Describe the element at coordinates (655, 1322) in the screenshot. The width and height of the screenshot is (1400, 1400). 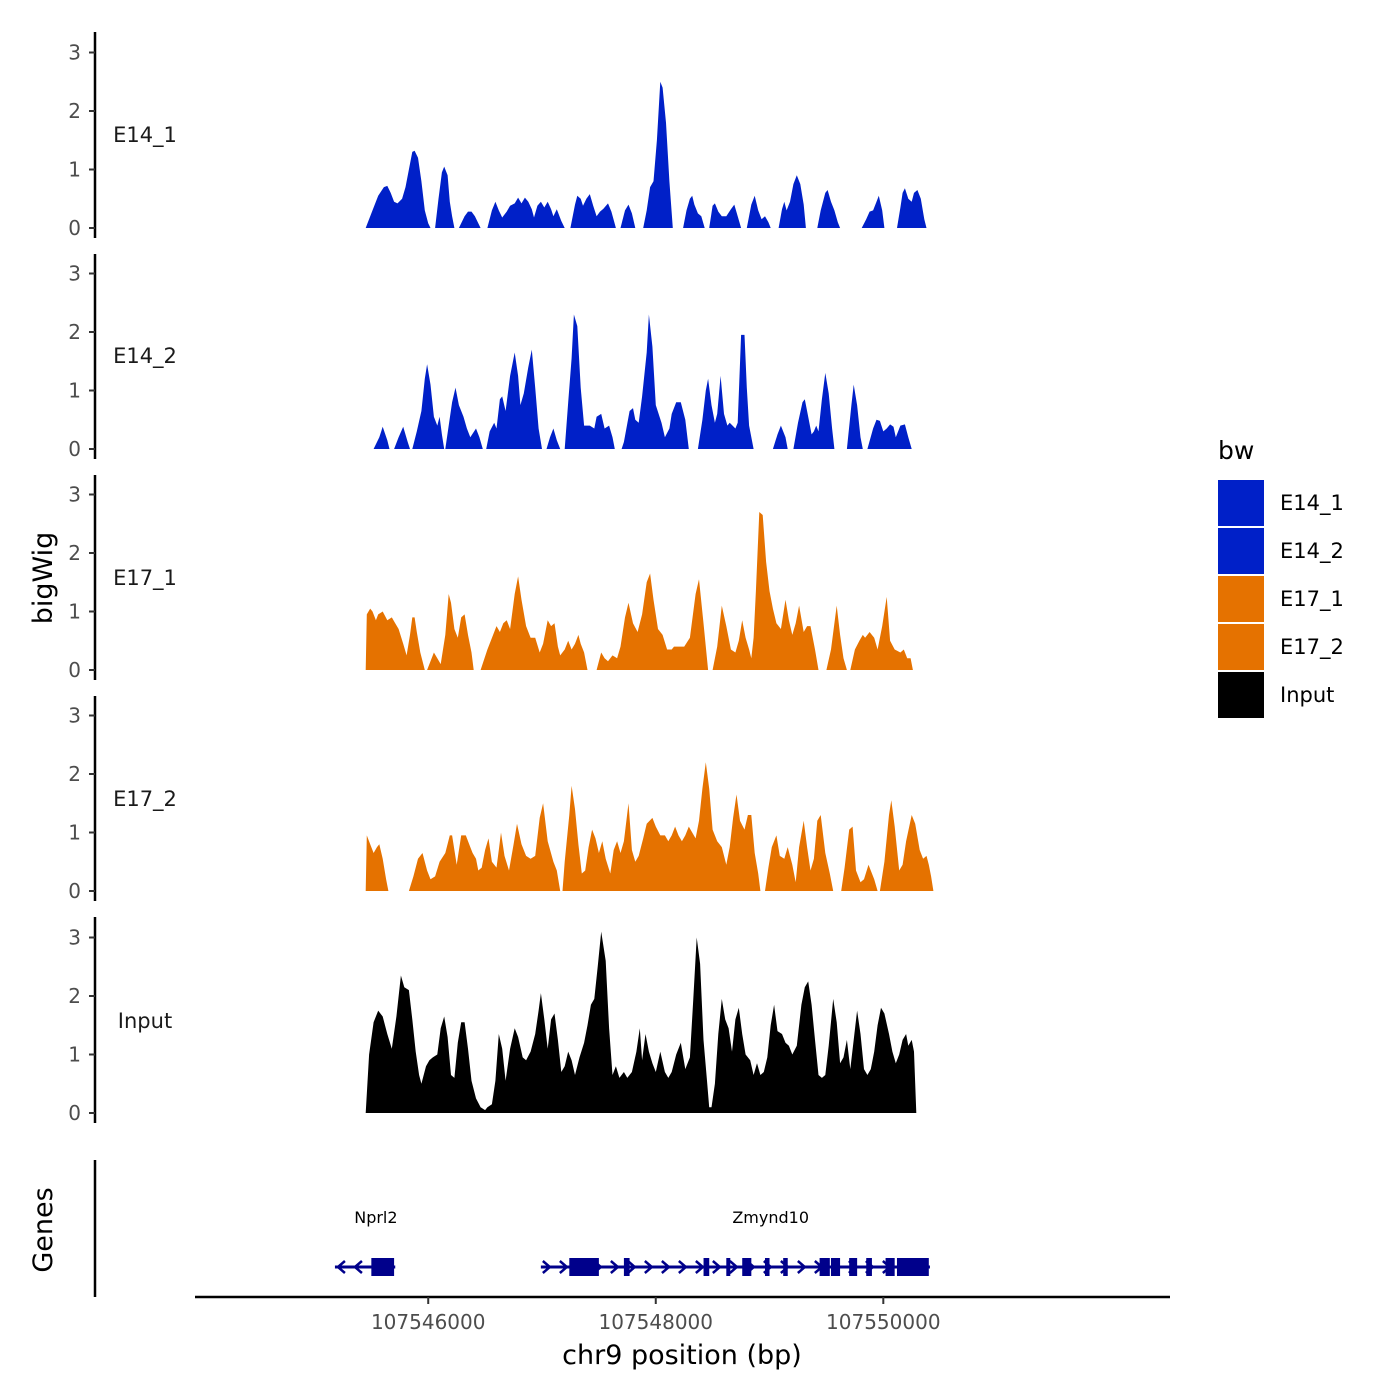
I see `x-tick-label: 107548000` at that location.